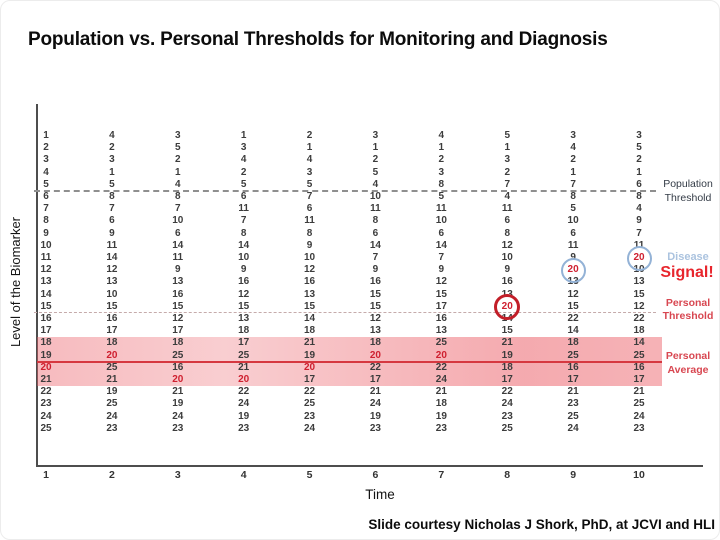 This screenshot has height=540, width=720. What do you see at coordinates (639, 196) in the screenshot?
I see `biomarker-value: 8` at bounding box center [639, 196].